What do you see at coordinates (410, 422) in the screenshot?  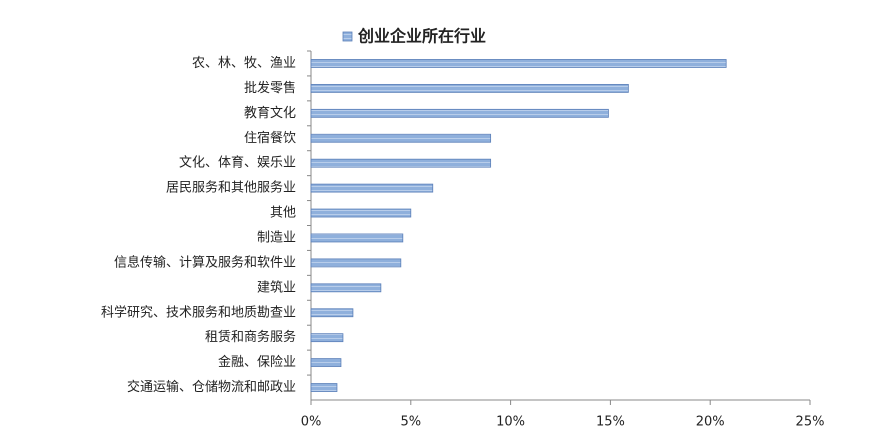 I see `x-tick-label: 5%` at bounding box center [410, 422].